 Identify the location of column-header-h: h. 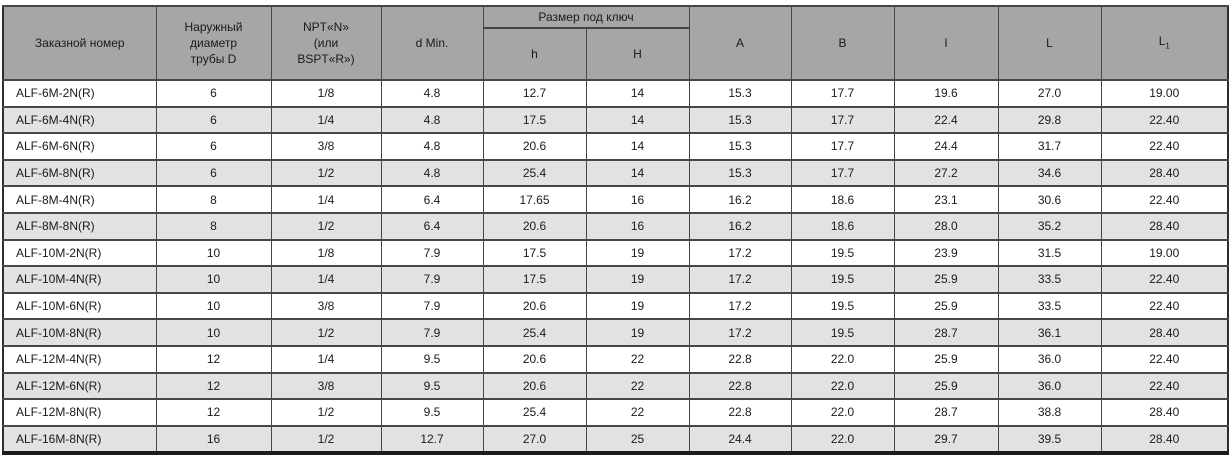
(534, 54).